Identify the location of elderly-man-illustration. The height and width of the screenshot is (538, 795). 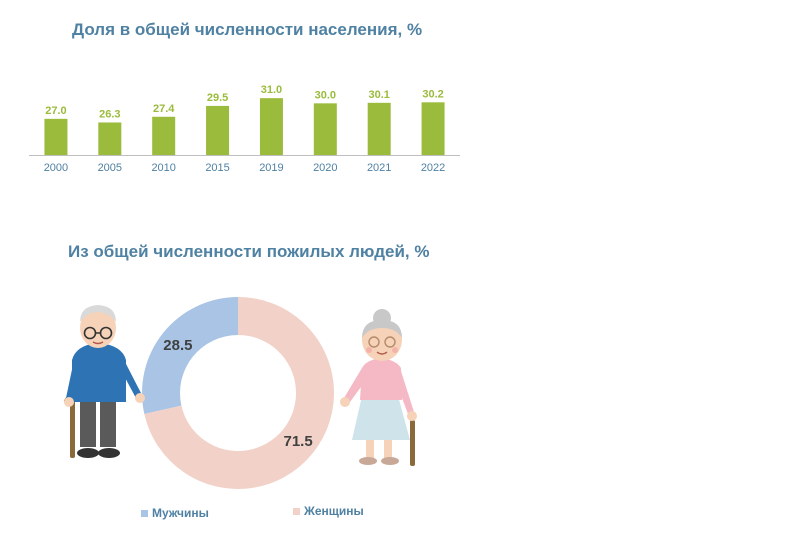
(104, 381).